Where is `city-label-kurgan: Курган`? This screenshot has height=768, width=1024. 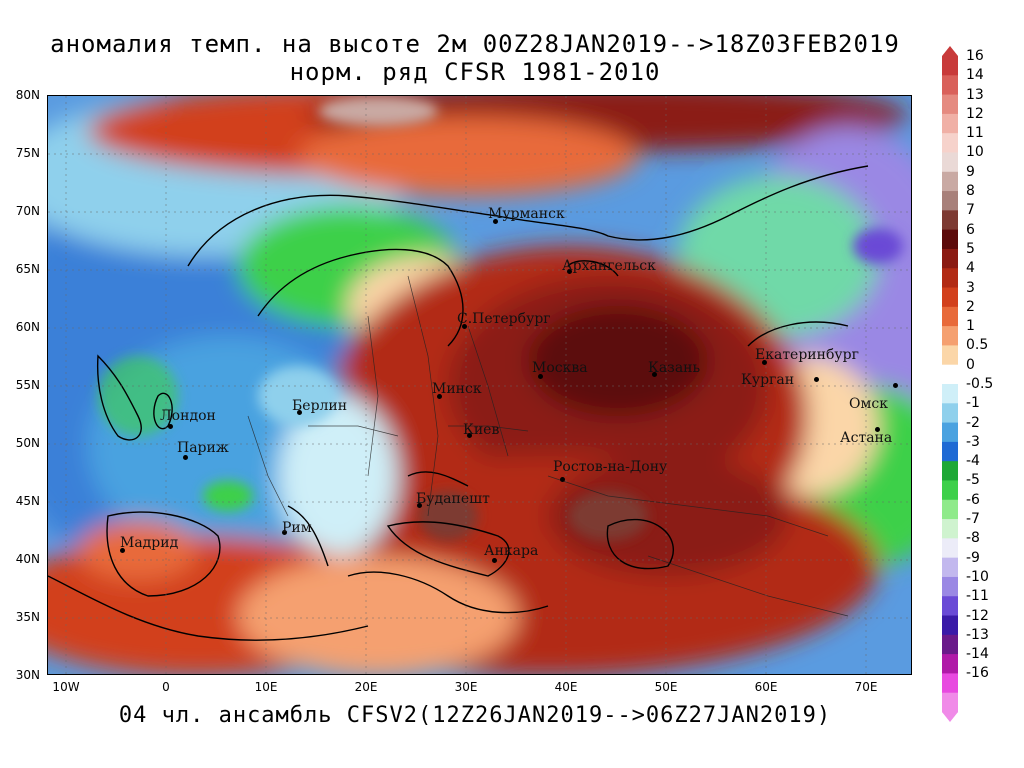 city-label-kurgan: Курган is located at coordinates (768, 380).